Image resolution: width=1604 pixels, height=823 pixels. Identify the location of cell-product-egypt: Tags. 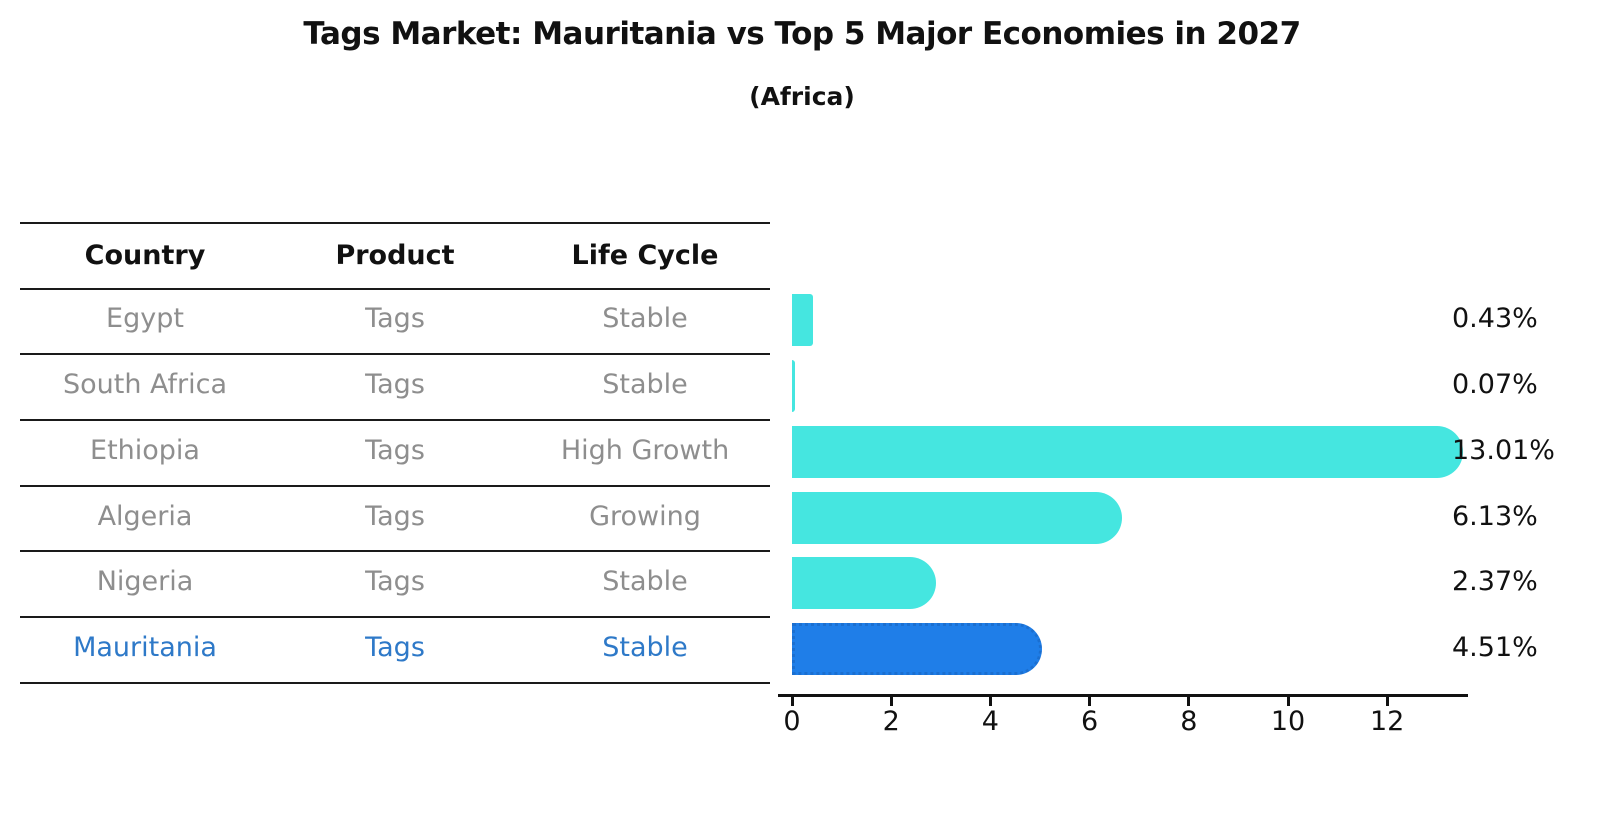
(395, 318).